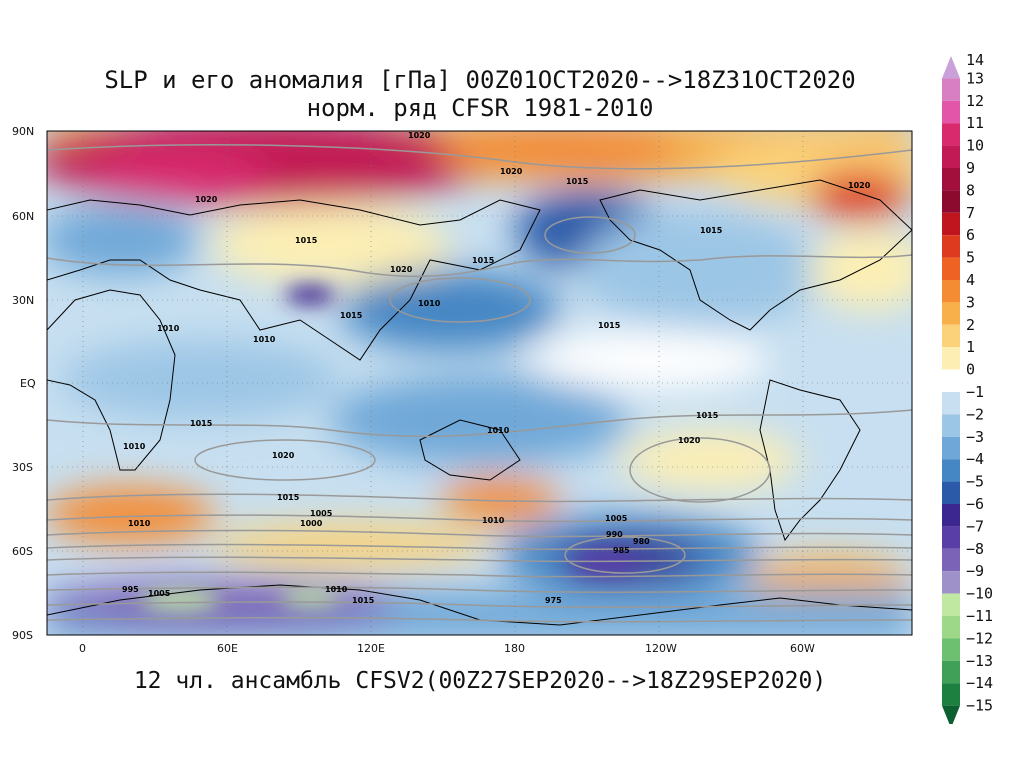 The height and width of the screenshot is (768, 1024). Describe the element at coordinates (28, 383) in the screenshot. I see `lat-label: EQ` at that location.